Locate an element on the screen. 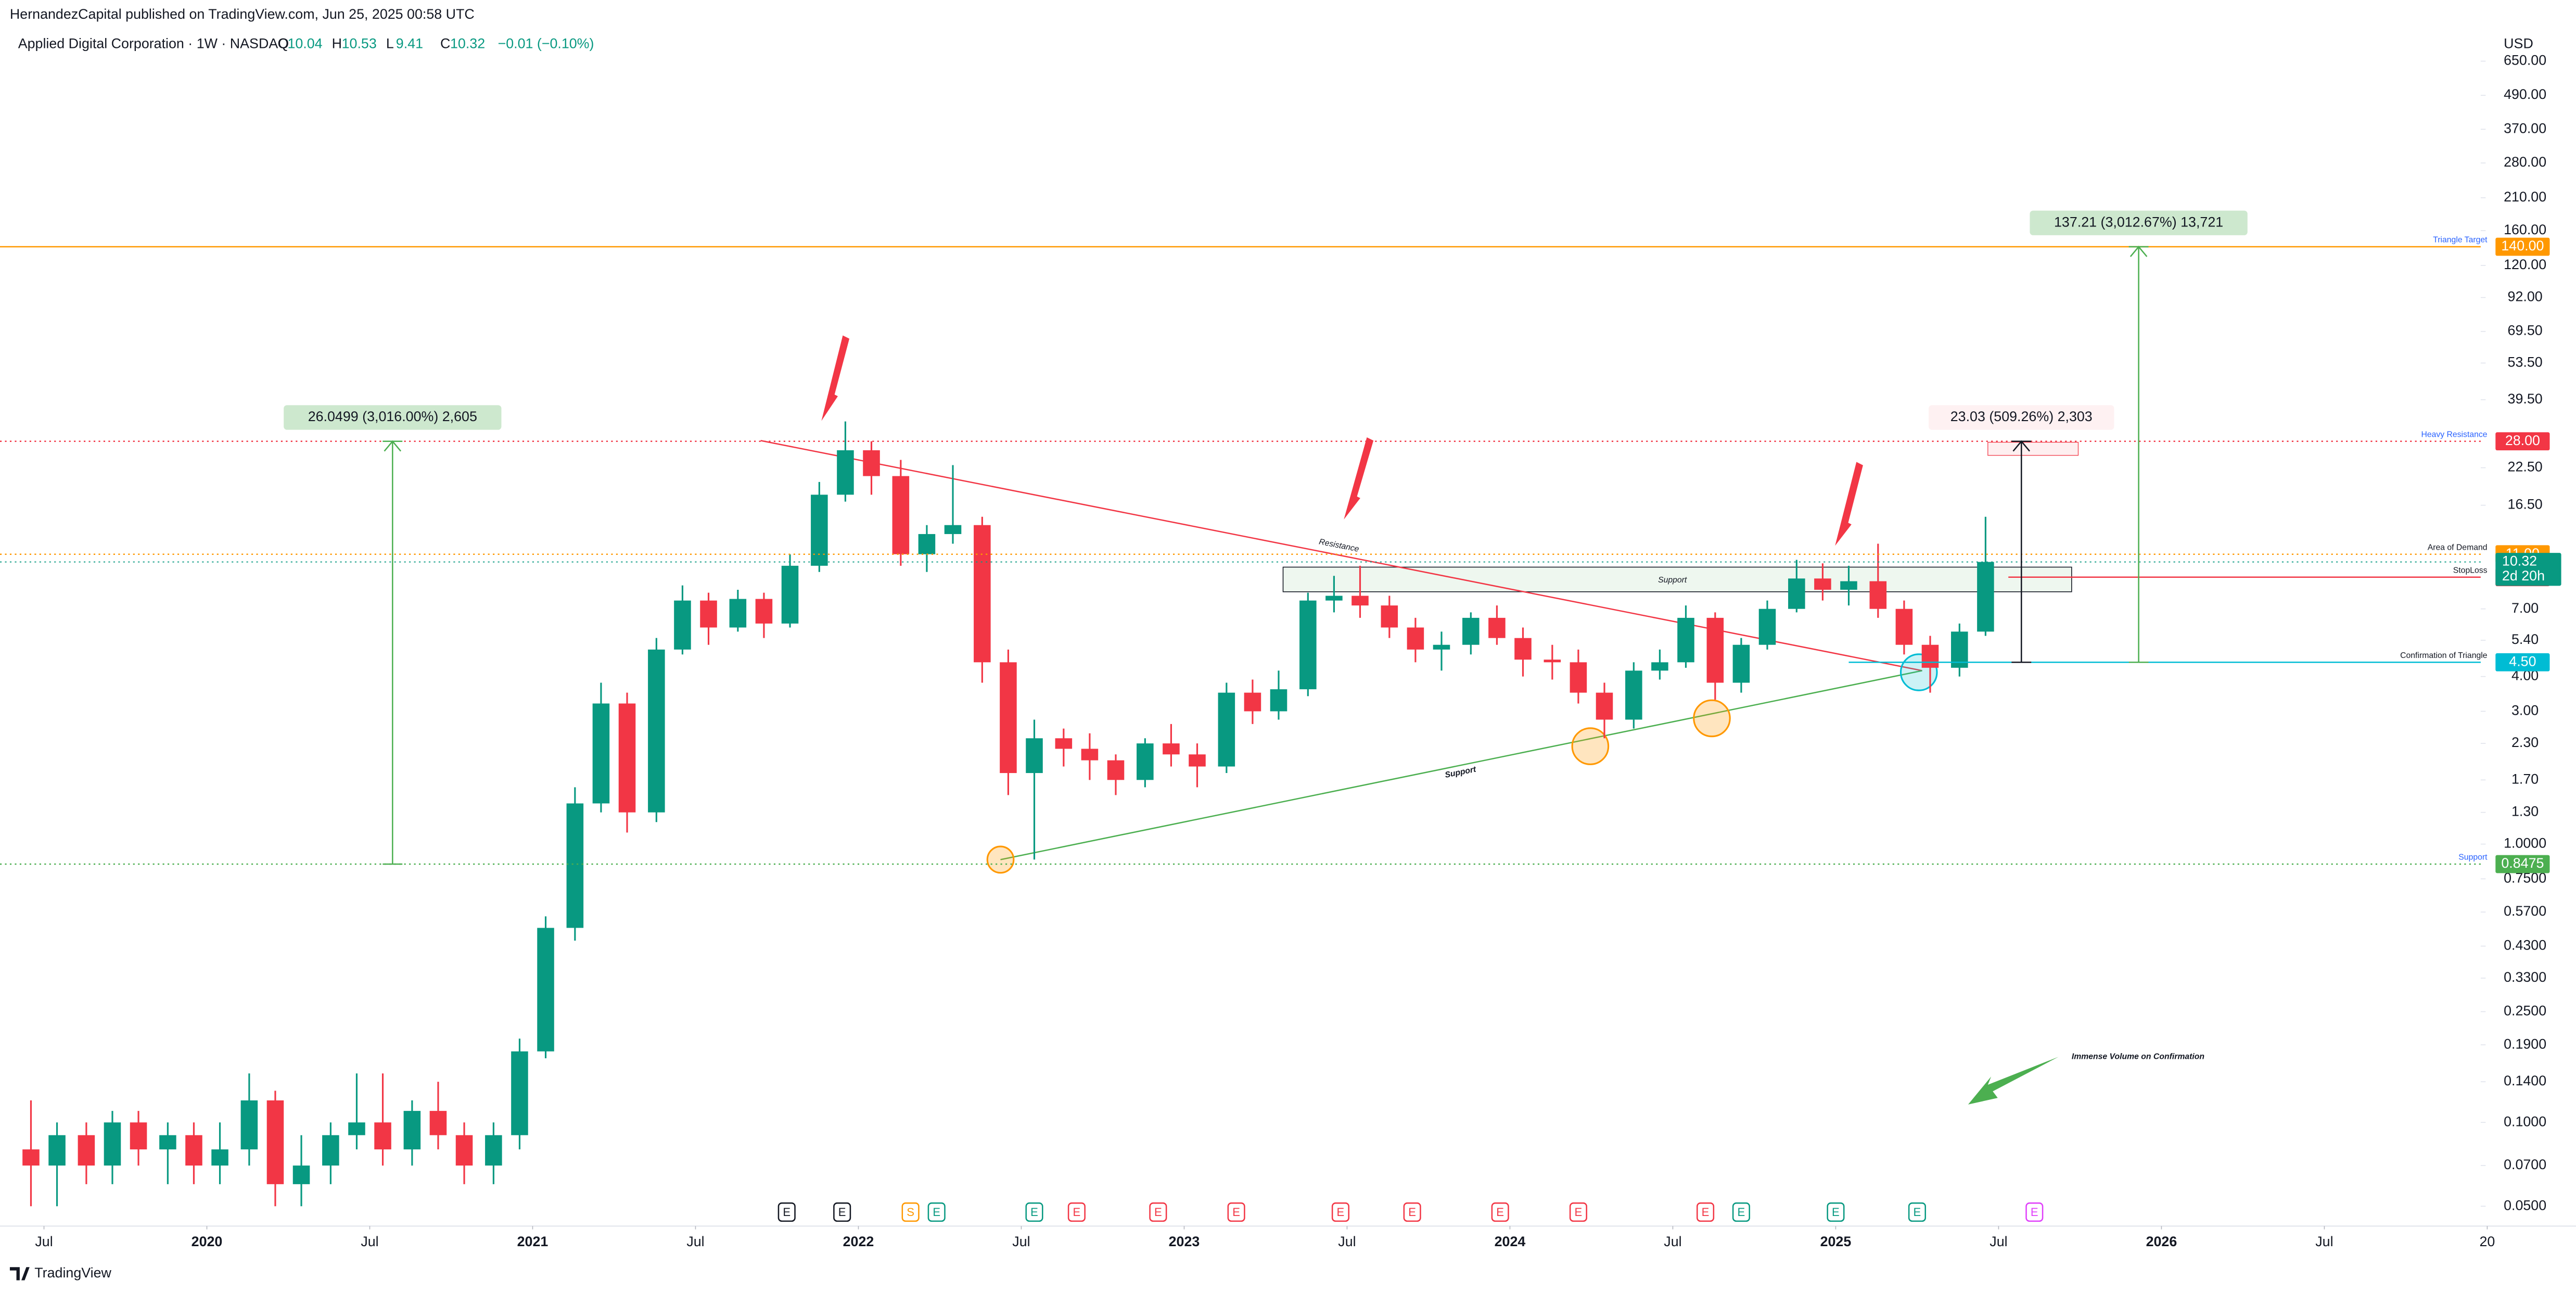 This screenshot has width=2576, height=1292. level-name: Triangle Target is located at coordinates (2460, 240).